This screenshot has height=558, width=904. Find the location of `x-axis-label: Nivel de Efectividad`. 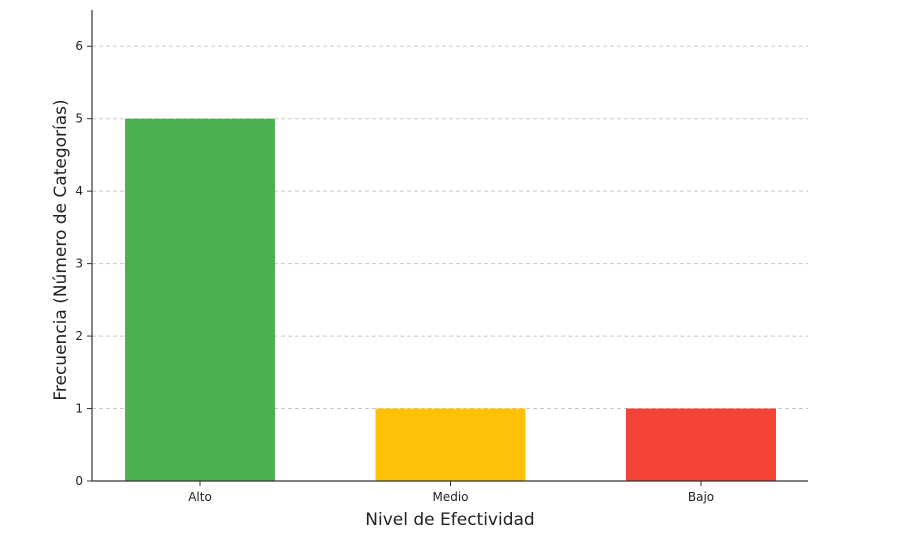

x-axis-label: Nivel de Efectividad is located at coordinates (449, 520).